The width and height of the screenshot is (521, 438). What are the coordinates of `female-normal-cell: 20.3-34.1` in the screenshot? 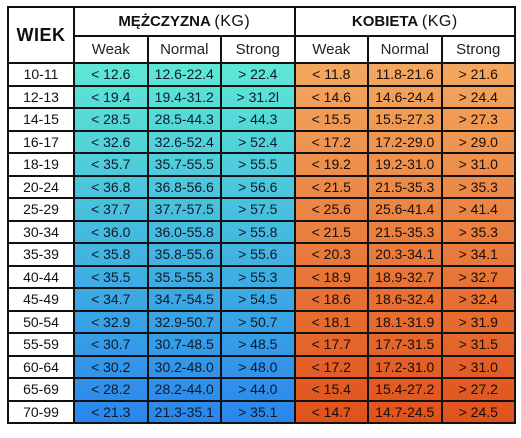 It's located at (405, 254).